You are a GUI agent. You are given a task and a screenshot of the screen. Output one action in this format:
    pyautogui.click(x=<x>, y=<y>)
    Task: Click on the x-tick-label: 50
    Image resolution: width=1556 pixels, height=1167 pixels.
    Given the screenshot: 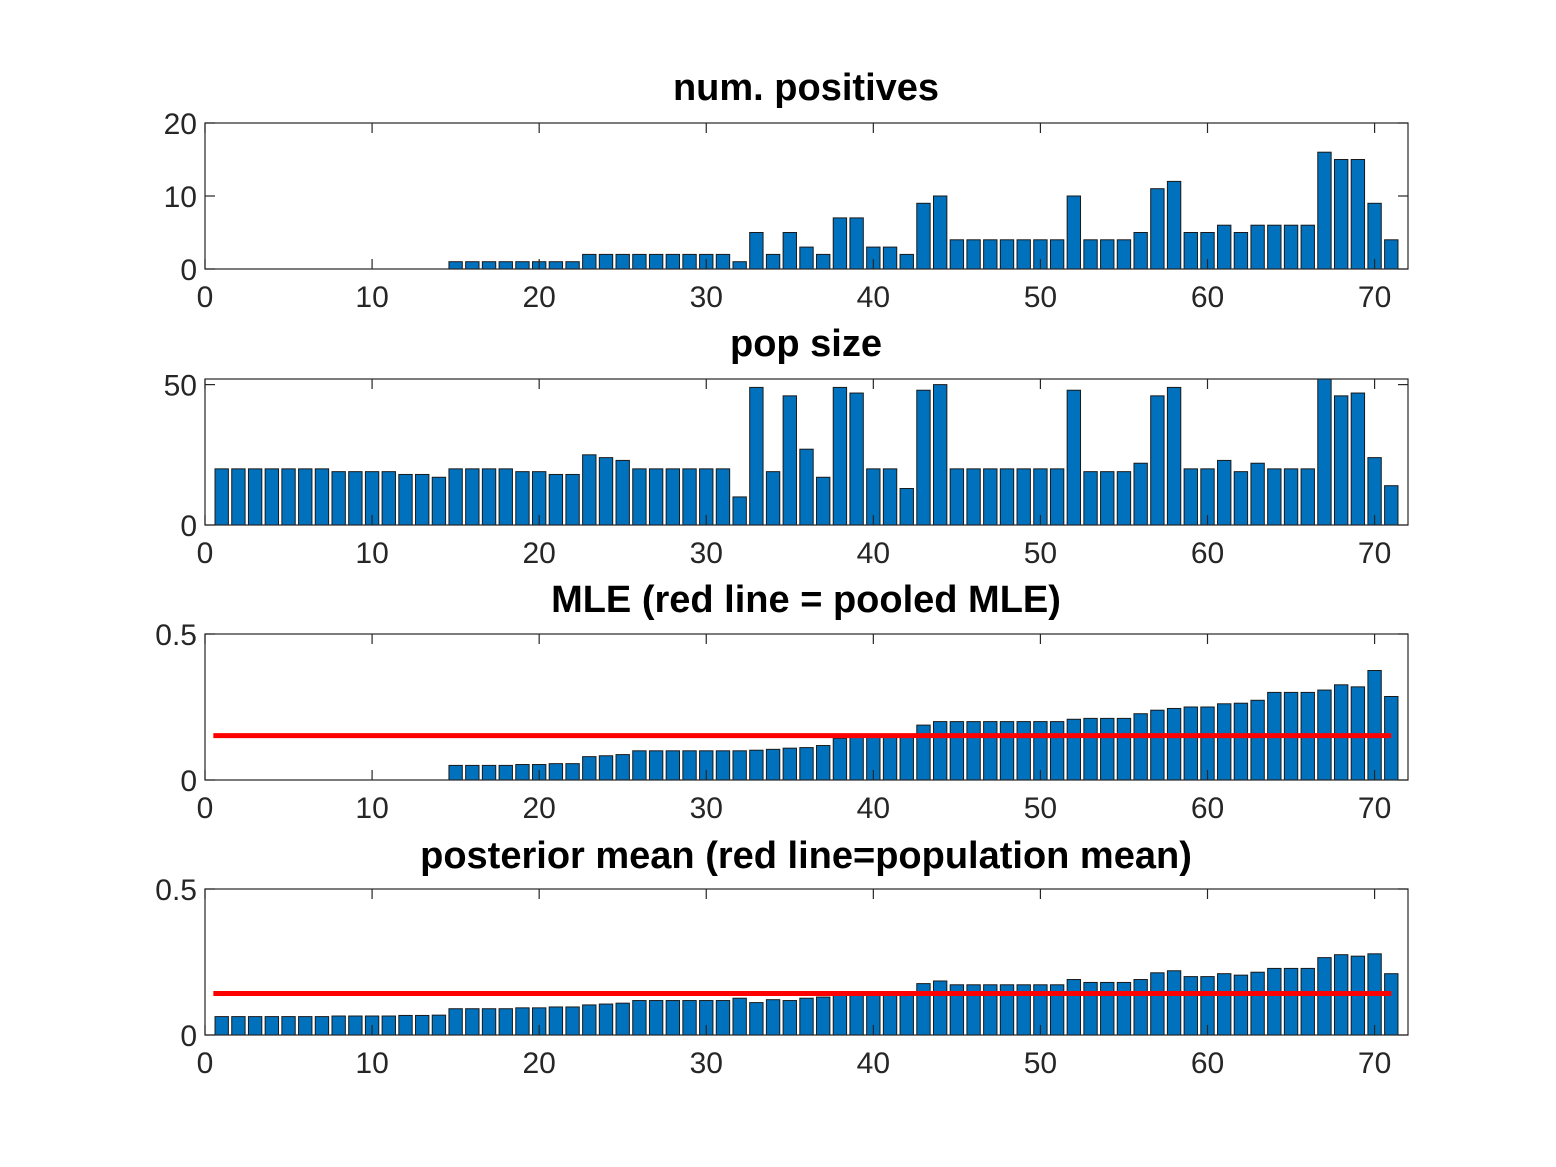 What is the action you would take?
    pyautogui.click(x=1040, y=1063)
    